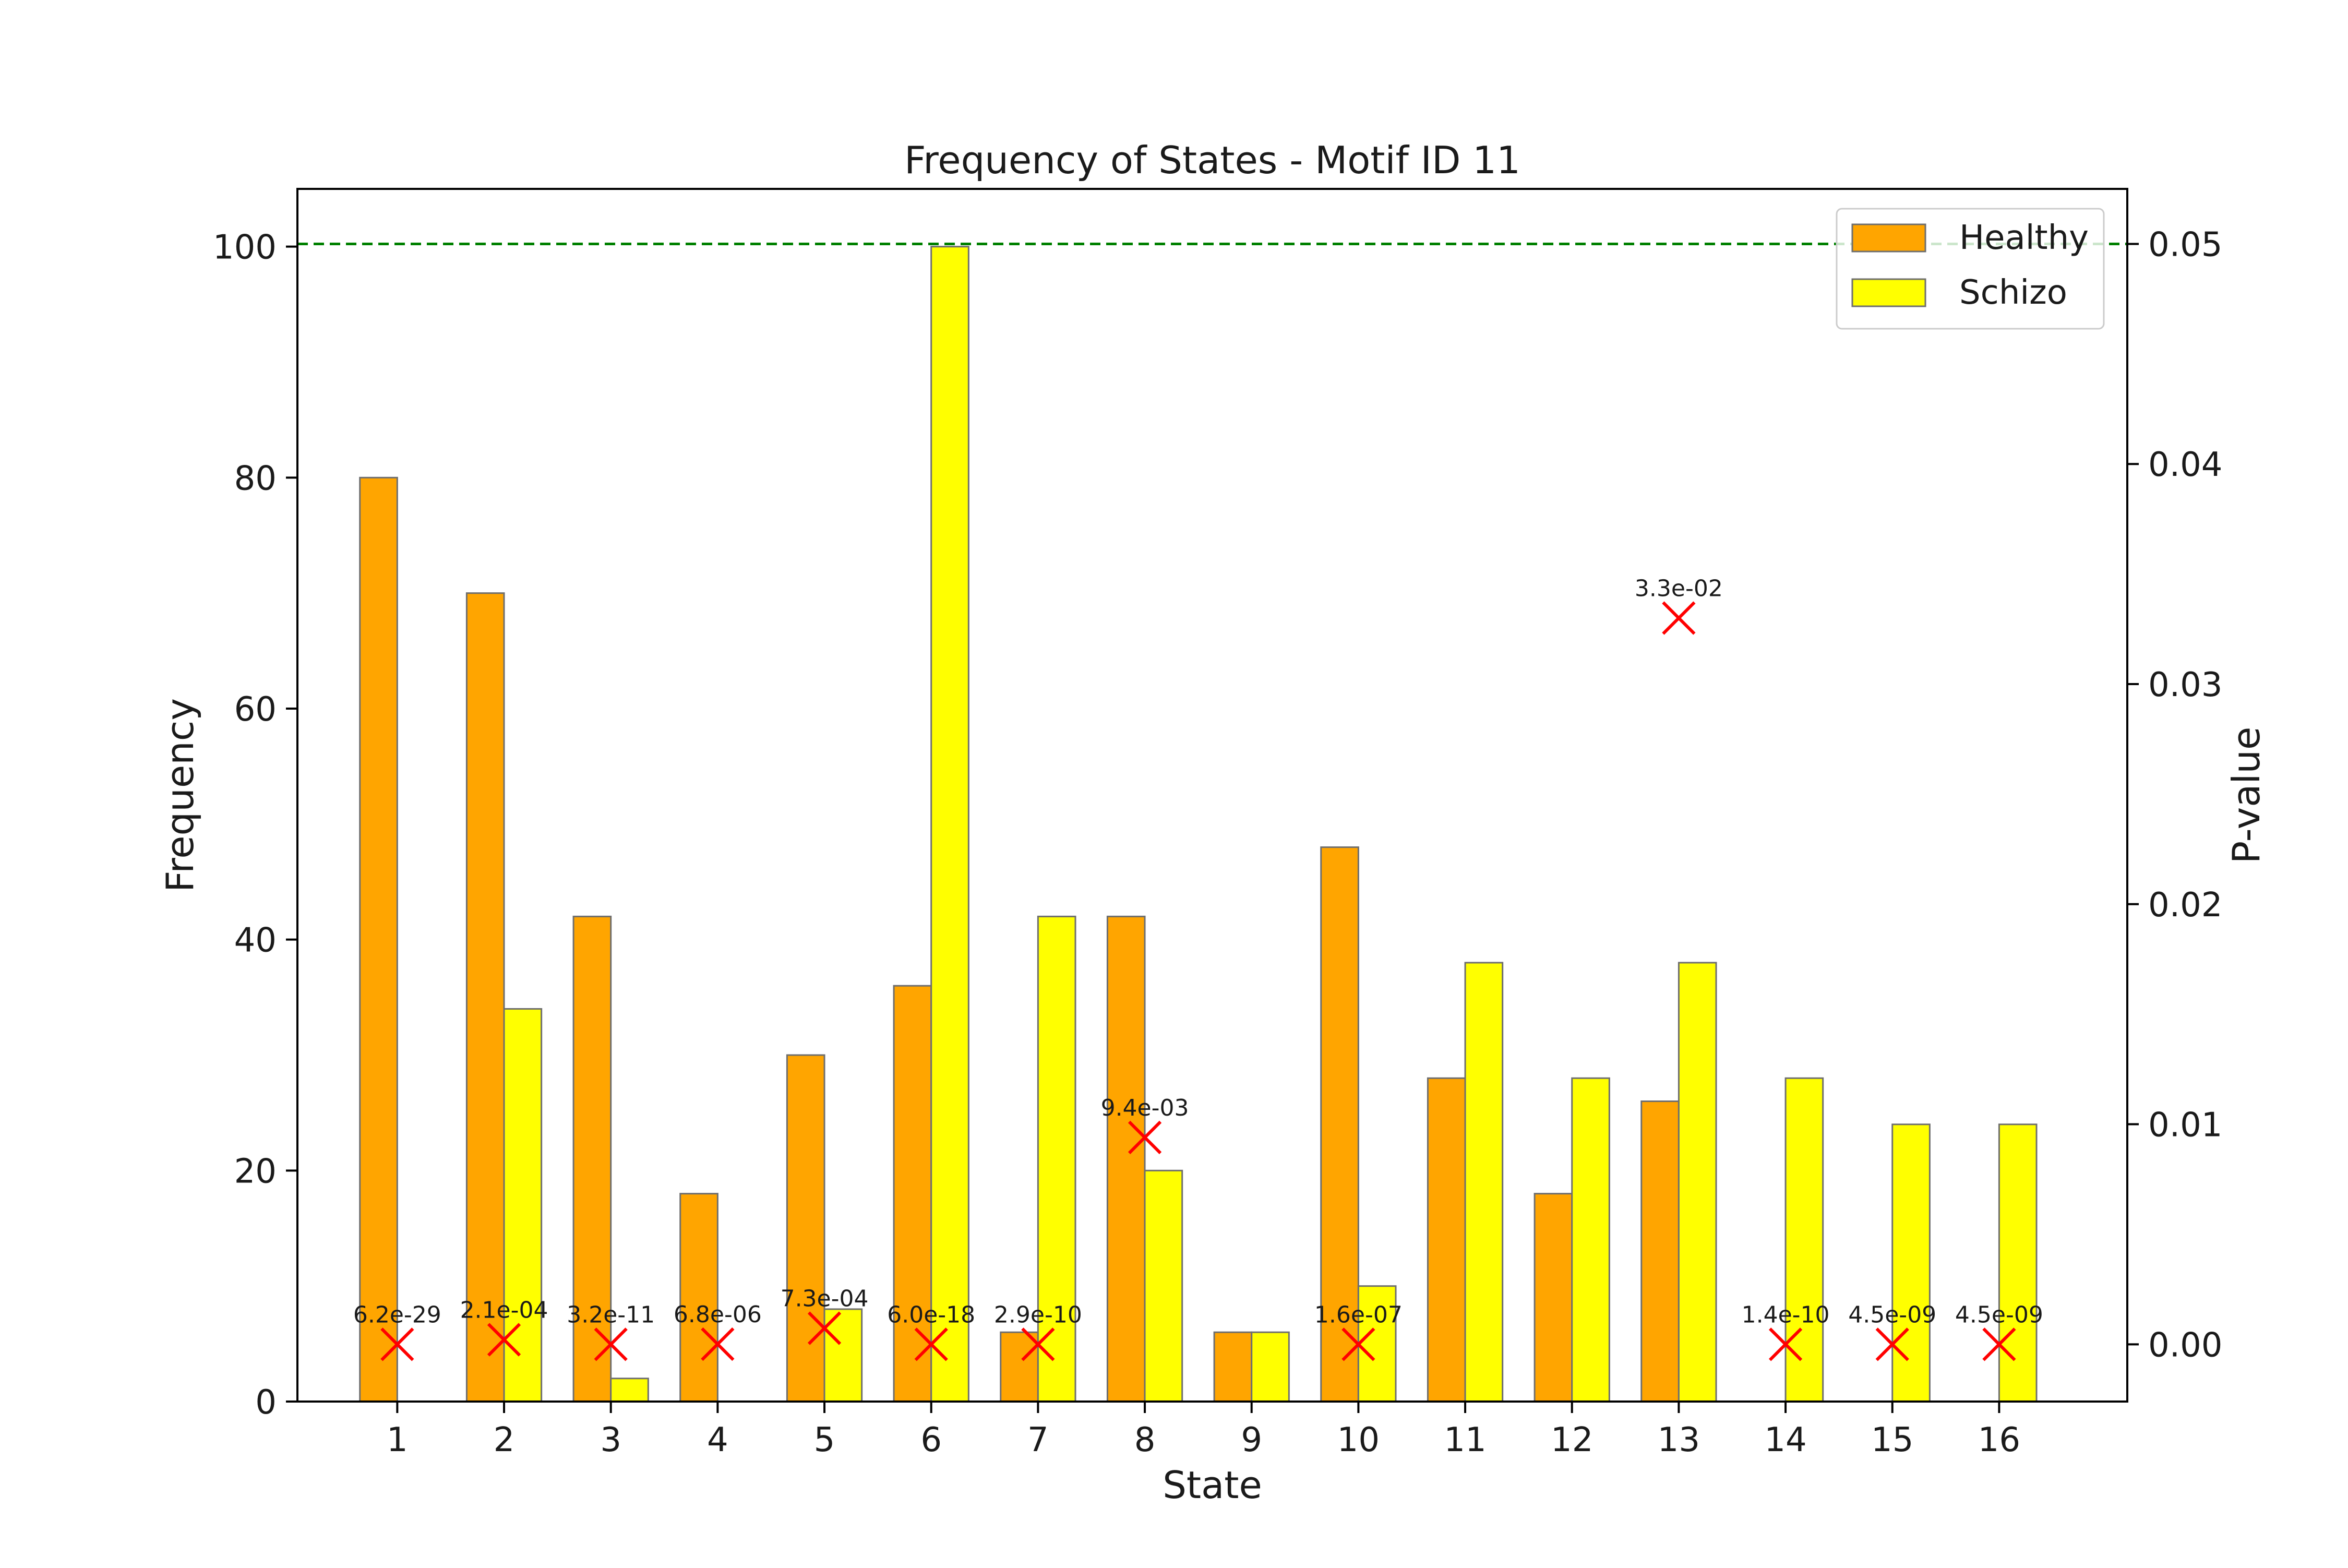  Describe the element at coordinates (1465, 1440) in the screenshot. I see `x-tick-label: 11` at that location.